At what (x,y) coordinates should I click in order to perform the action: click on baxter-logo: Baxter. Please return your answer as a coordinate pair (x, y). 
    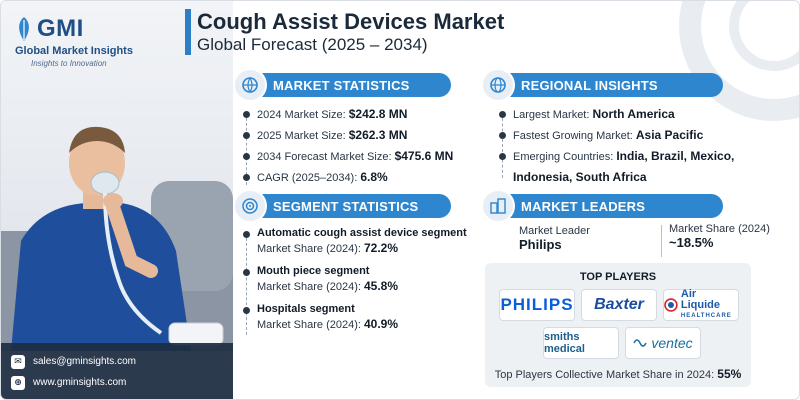
    Looking at the image, I should click on (619, 305).